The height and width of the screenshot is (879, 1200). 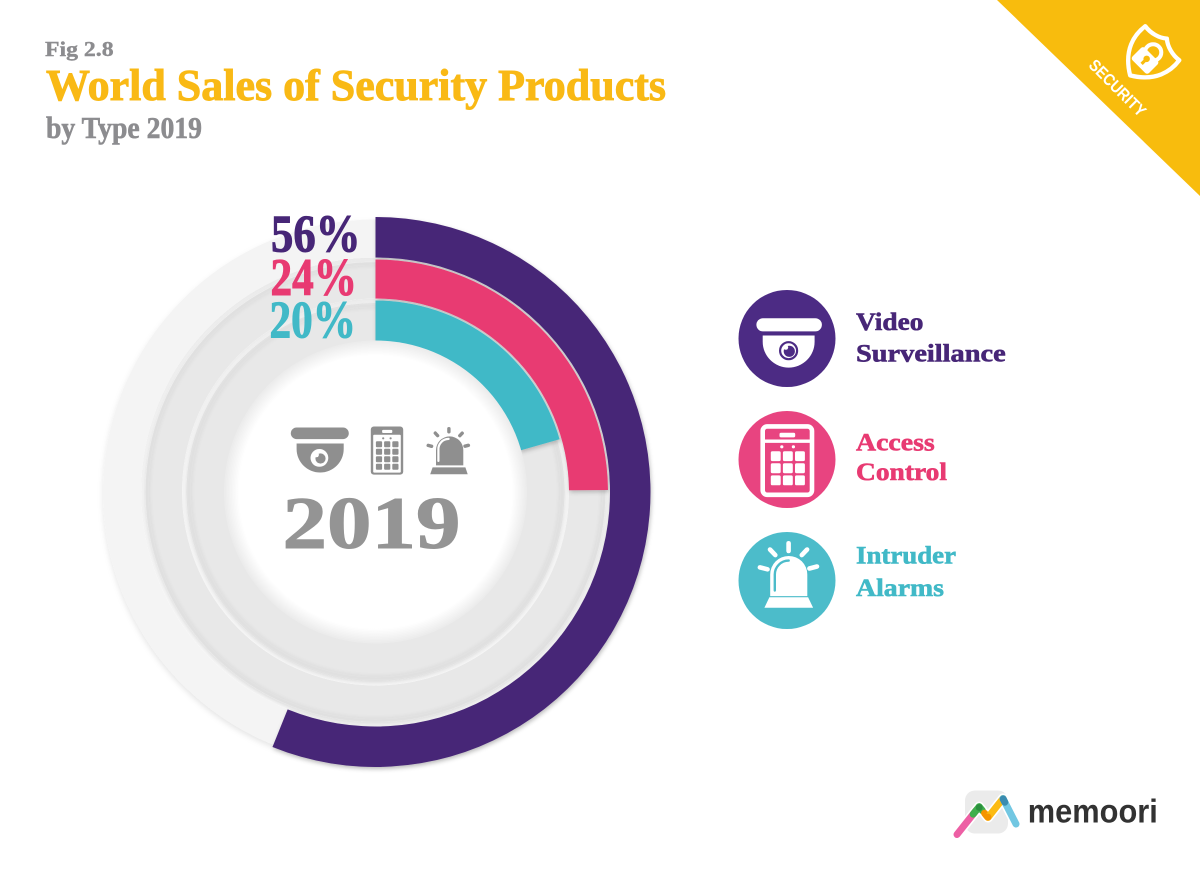 What do you see at coordinates (889, 321) in the screenshot?
I see `svg-text: Video` at bounding box center [889, 321].